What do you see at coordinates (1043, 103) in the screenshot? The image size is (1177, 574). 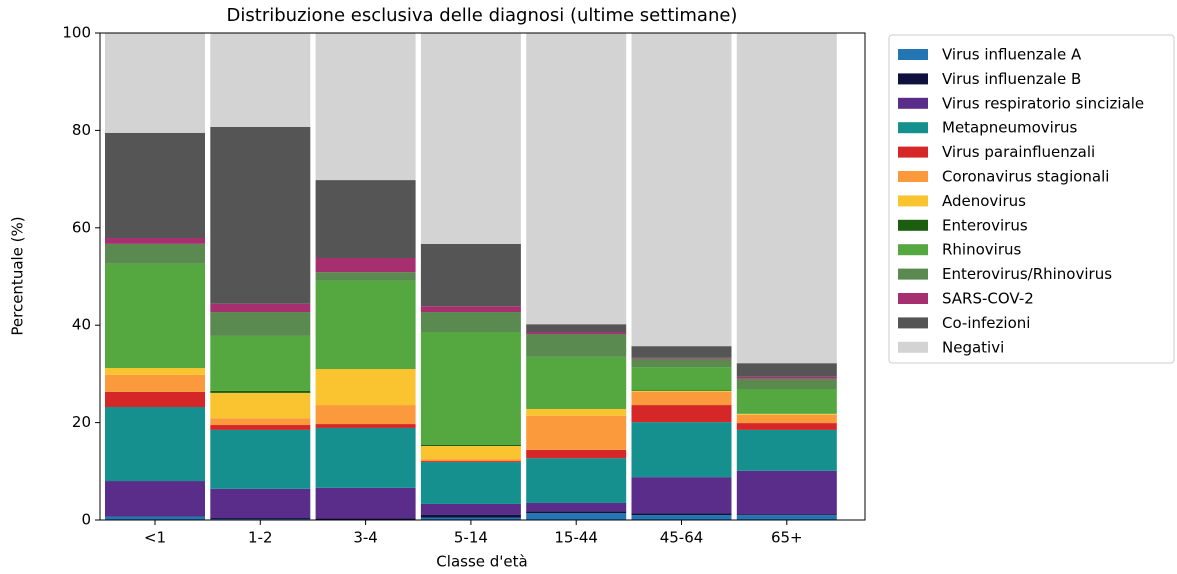 I see `legend-label: Virus respiratorio sinciziale` at bounding box center [1043, 103].